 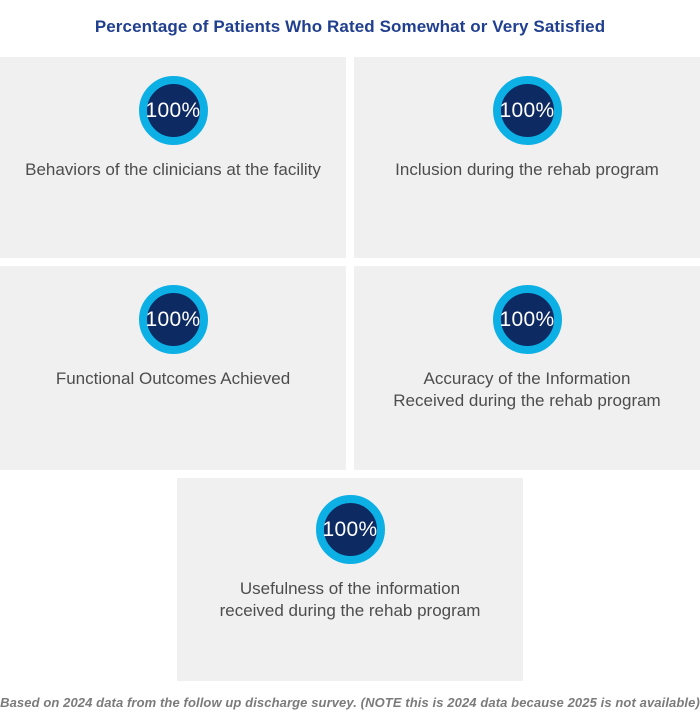 I want to click on stat-panel-functional-outcomes: 100% Functional Outcomes Achieved, so click(x=173, y=368).